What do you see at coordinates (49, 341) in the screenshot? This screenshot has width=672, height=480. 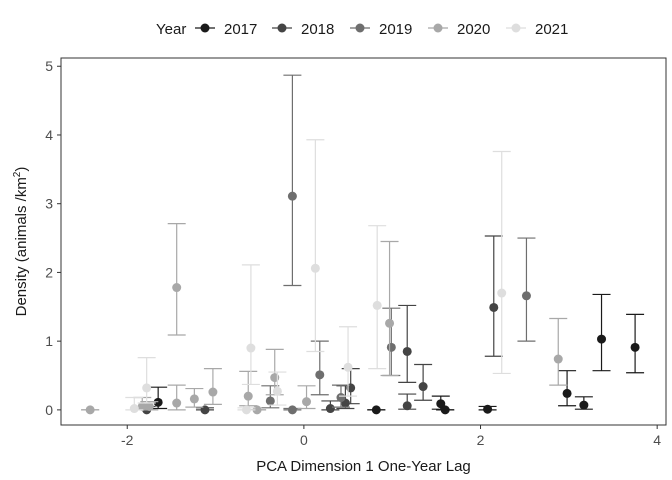 I see `y-tick-label: 1` at bounding box center [49, 341].